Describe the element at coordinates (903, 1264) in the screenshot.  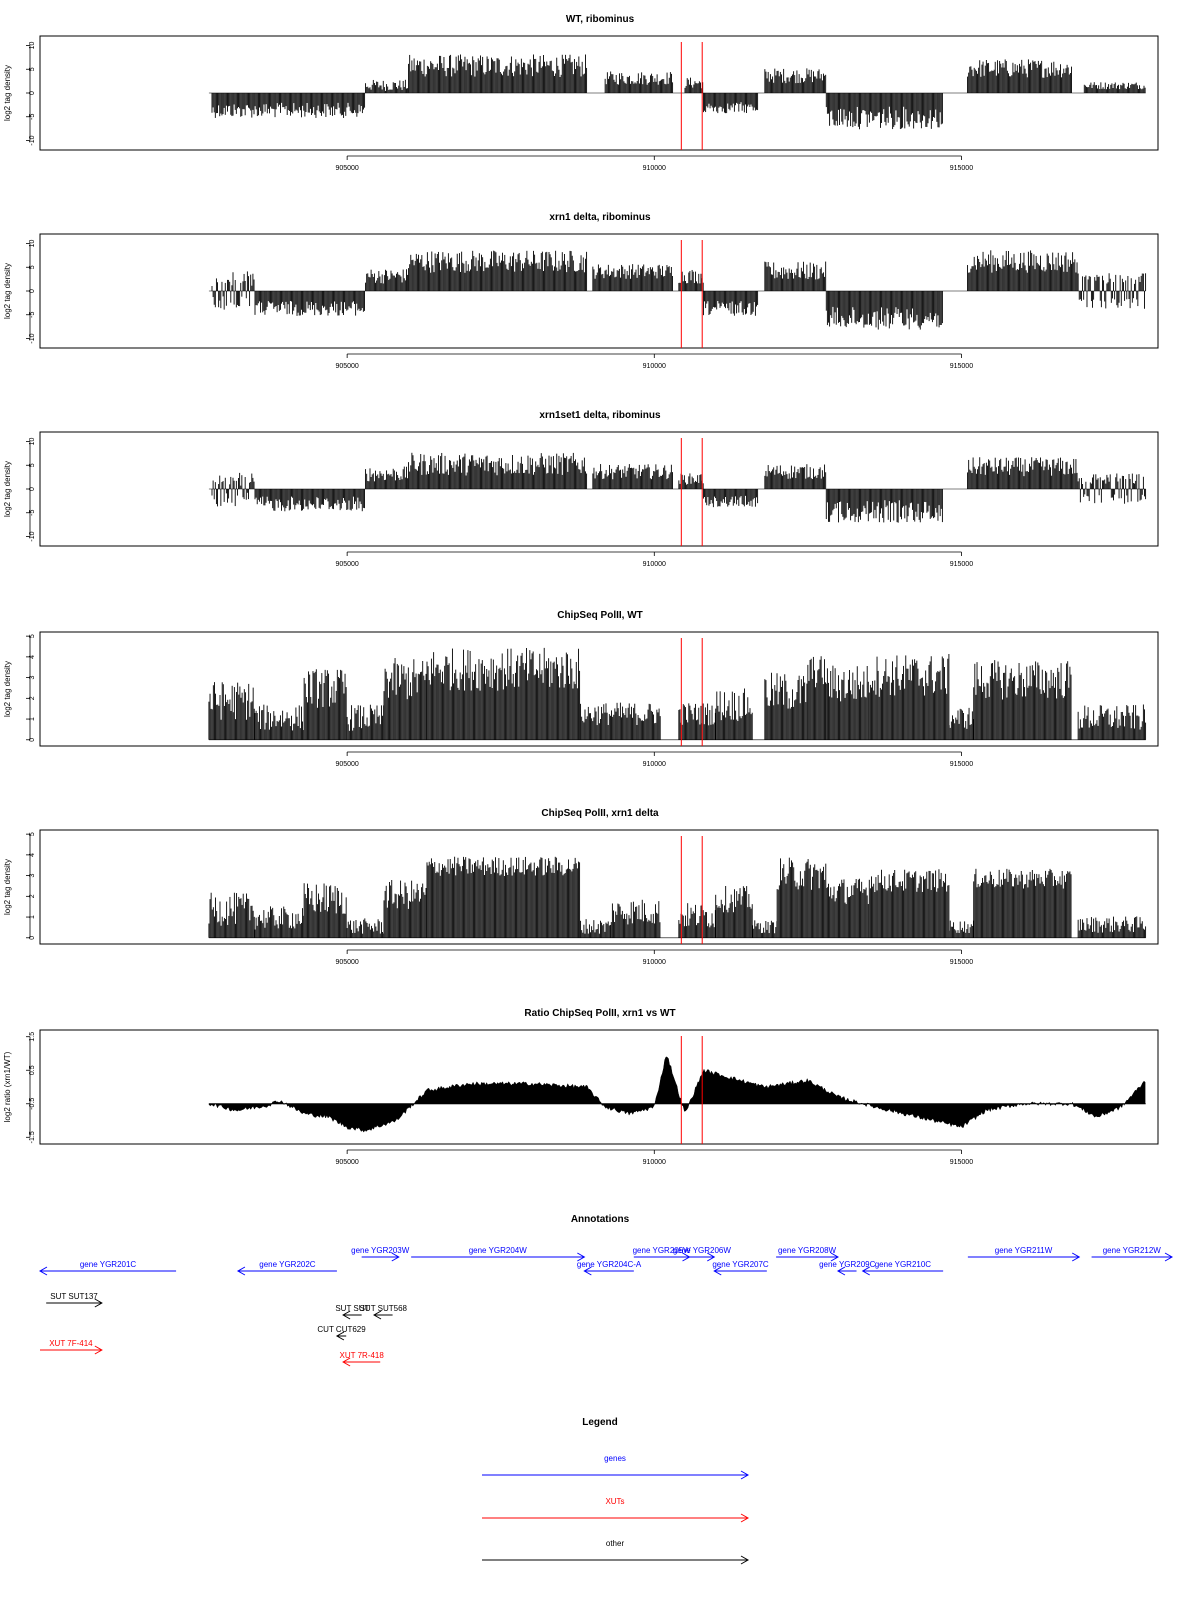
I see `feature-label: gene YGR210C` at that location.